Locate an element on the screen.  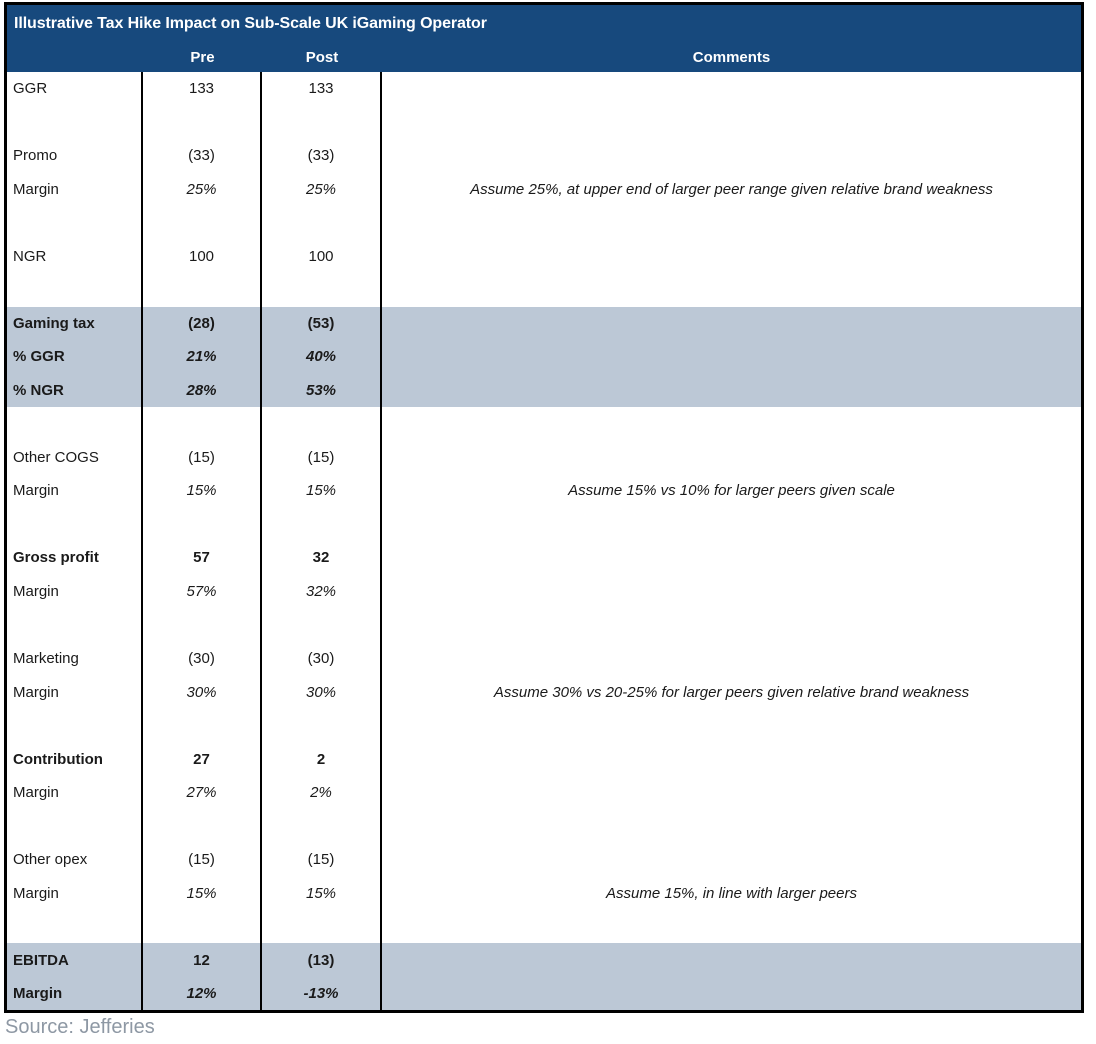
post-value: (33) is located at coordinates (322, 156).